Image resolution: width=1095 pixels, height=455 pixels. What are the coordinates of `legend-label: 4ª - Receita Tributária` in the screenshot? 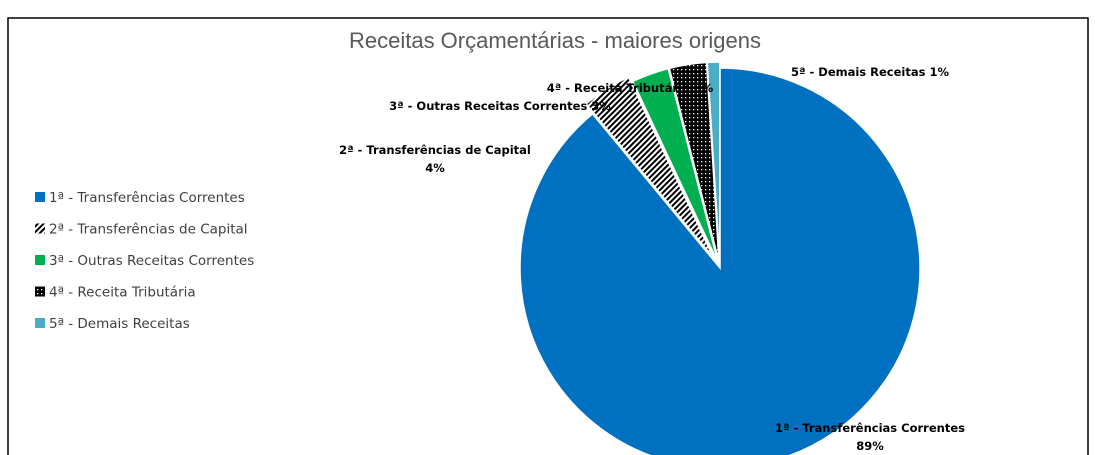 It's located at (122, 293).